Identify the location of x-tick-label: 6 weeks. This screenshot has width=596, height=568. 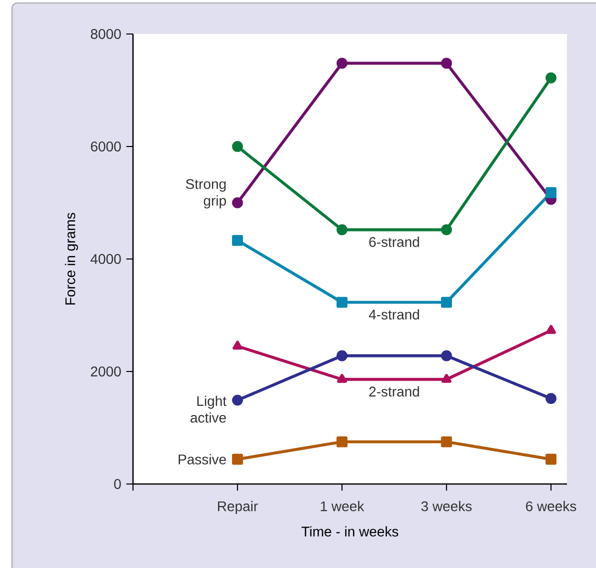
(551, 506).